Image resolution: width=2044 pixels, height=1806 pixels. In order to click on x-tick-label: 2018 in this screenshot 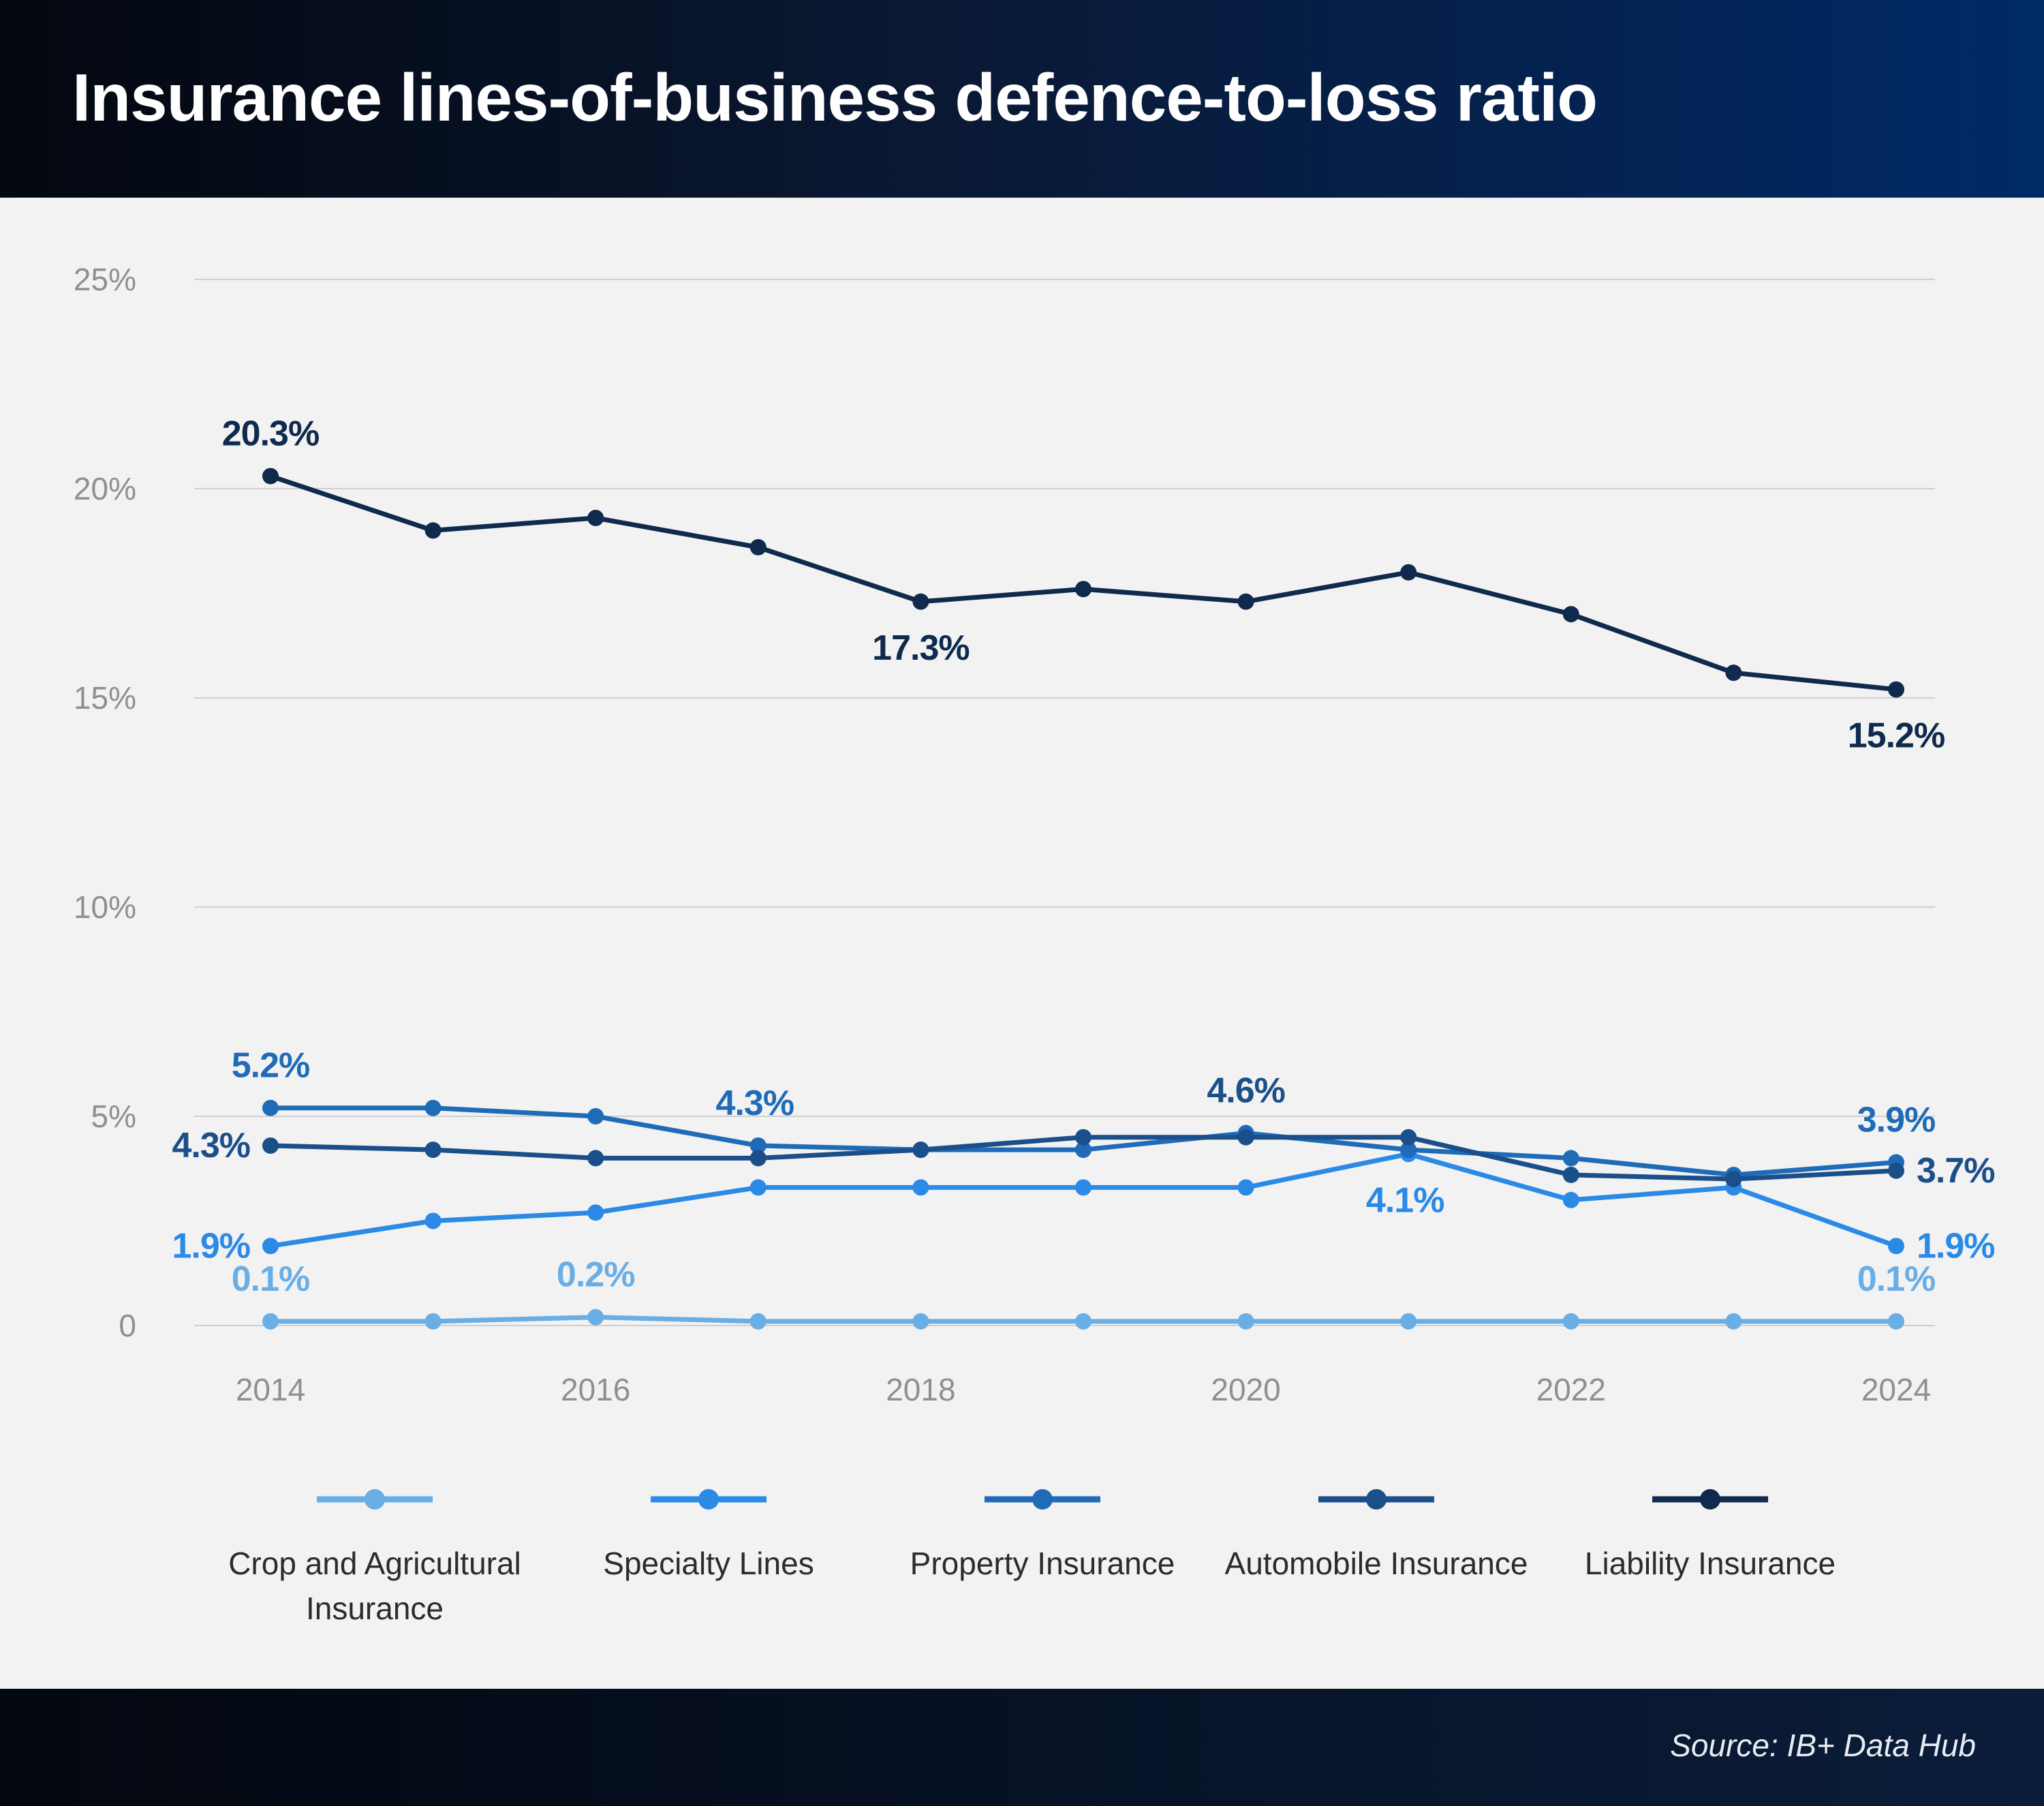, I will do `click(920, 1389)`.